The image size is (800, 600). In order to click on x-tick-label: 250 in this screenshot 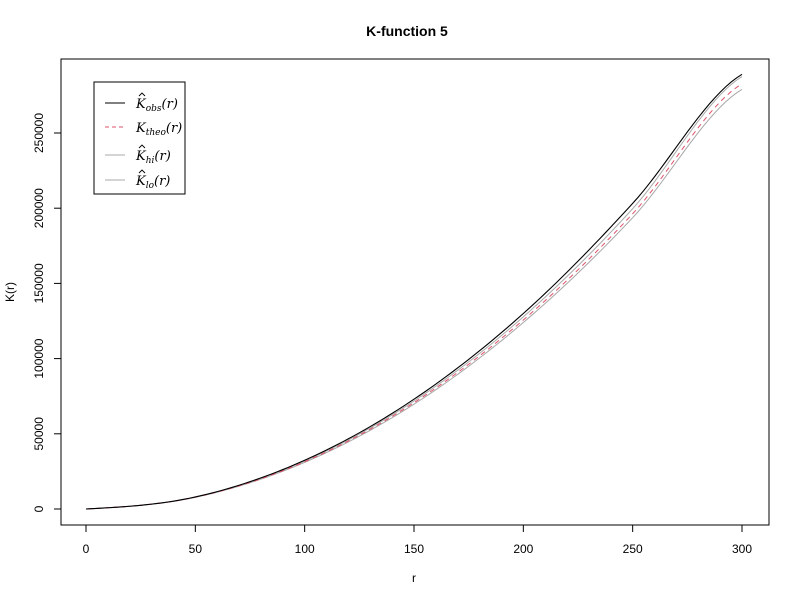, I will do `click(633, 549)`.